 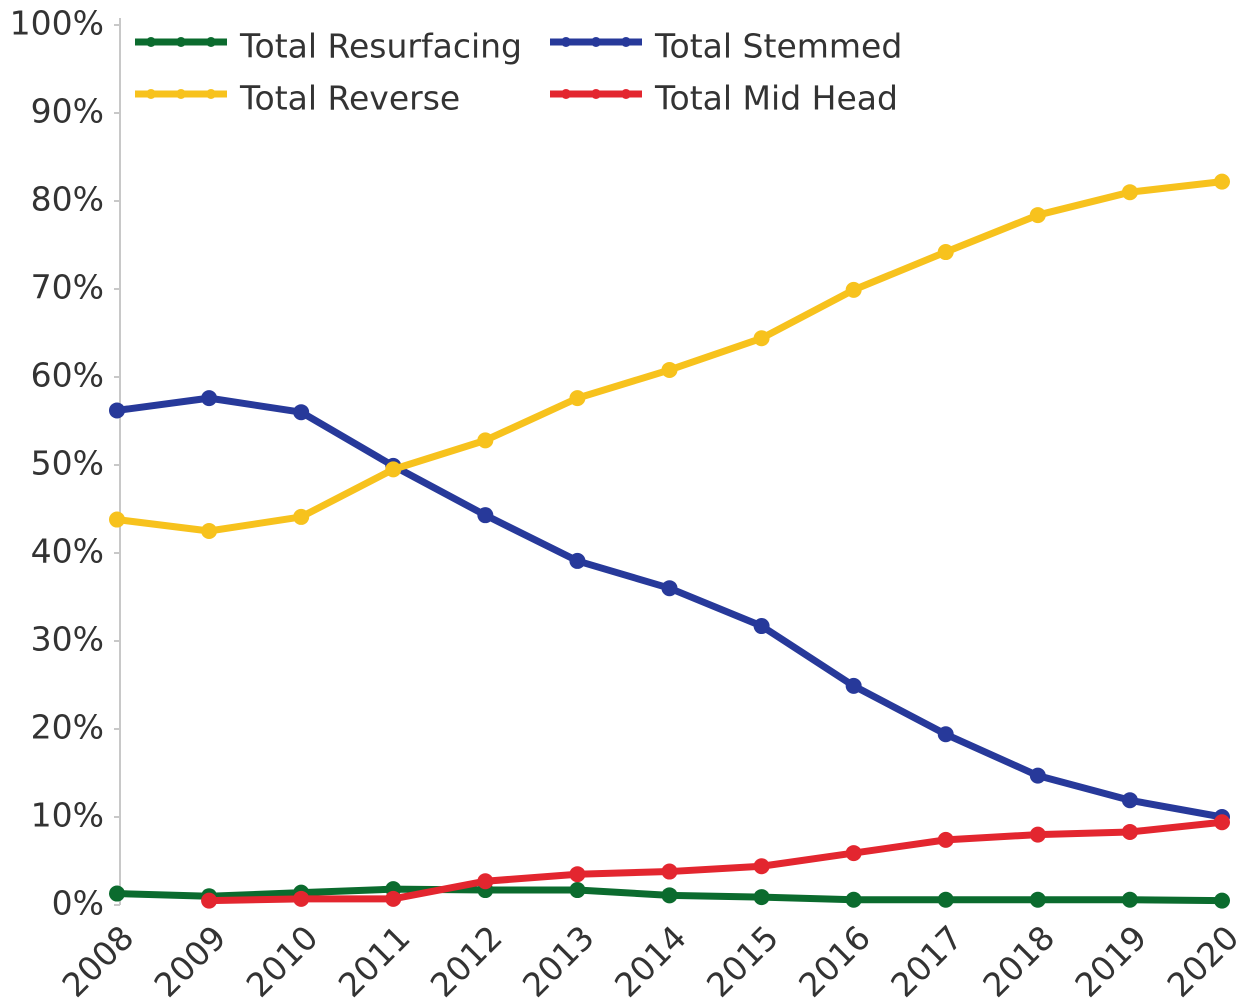 What do you see at coordinates (67, 815) in the screenshot?
I see `y-tick-label: 10%` at bounding box center [67, 815].